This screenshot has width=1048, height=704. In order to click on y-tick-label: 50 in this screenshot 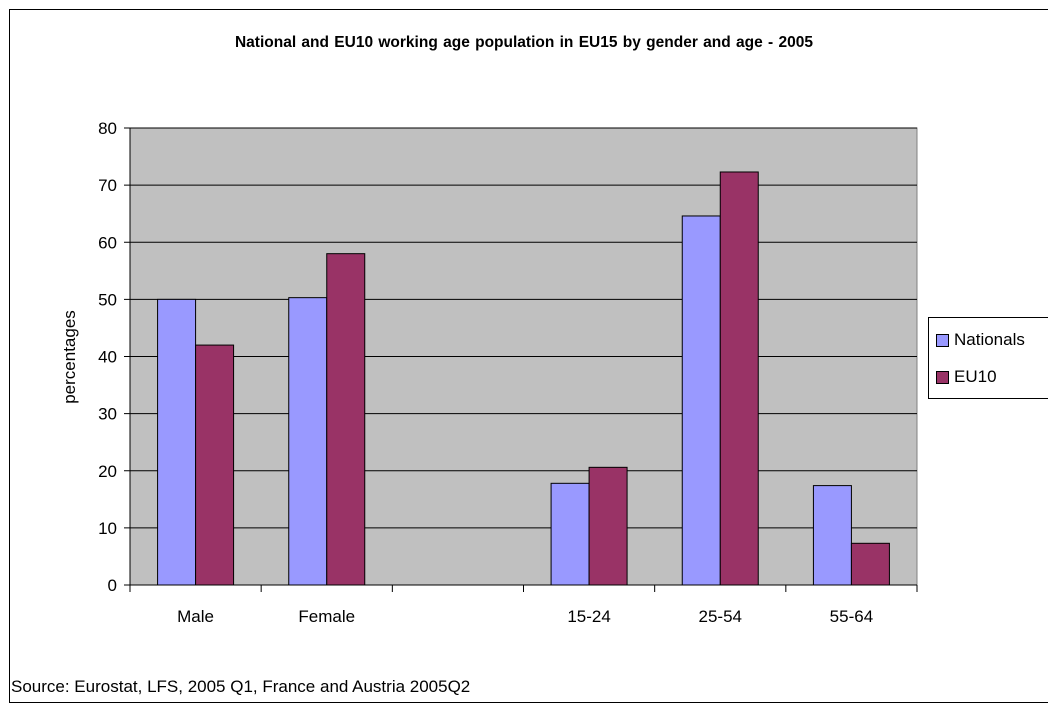, I will do `click(107, 299)`.